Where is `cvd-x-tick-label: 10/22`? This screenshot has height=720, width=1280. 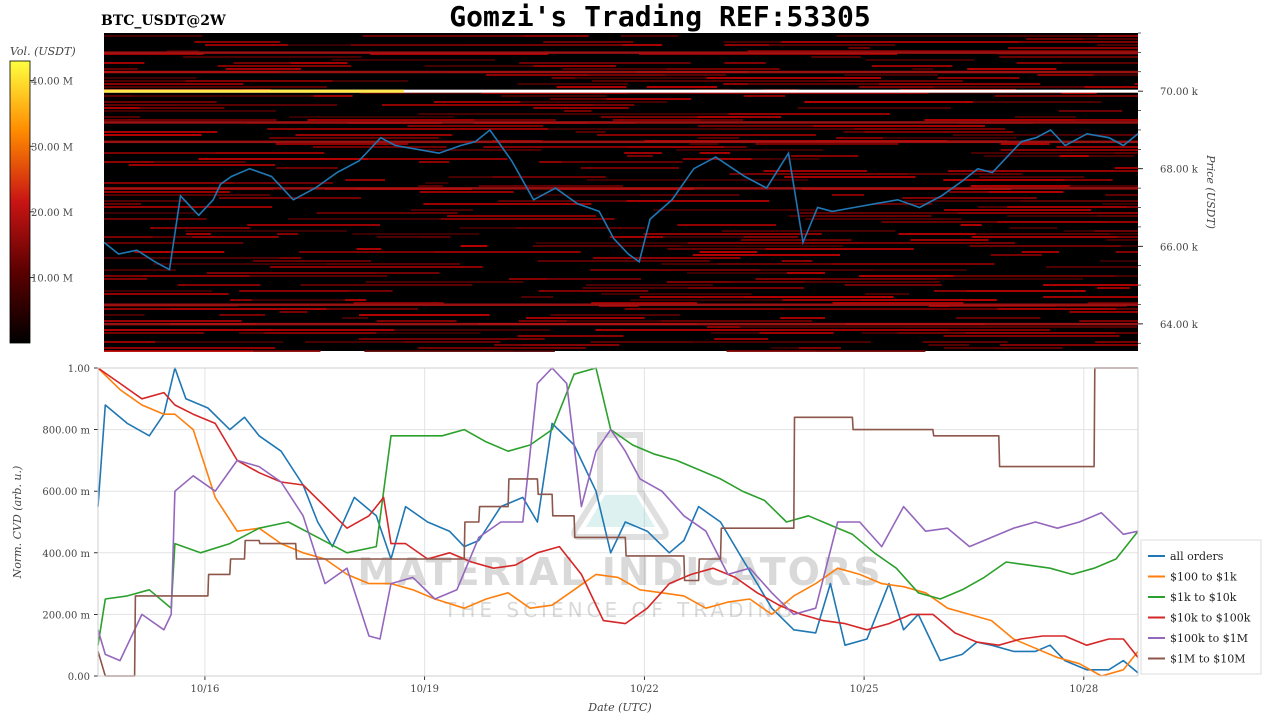 cvd-x-tick-label: 10/22 is located at coordinates (644, 689).